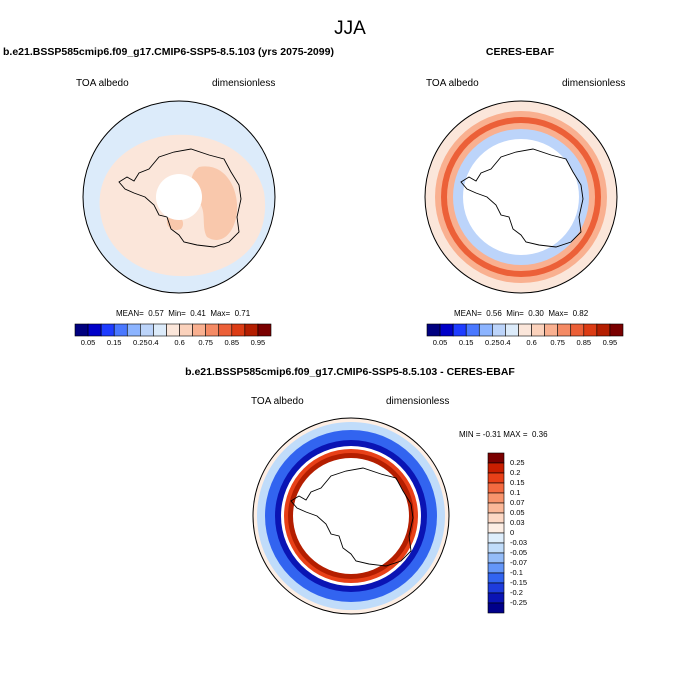 Image resolution: width=700 pixels, height=700 pixels. I want to click on colorbar-tick-label: 0.1, so click(515, 492).